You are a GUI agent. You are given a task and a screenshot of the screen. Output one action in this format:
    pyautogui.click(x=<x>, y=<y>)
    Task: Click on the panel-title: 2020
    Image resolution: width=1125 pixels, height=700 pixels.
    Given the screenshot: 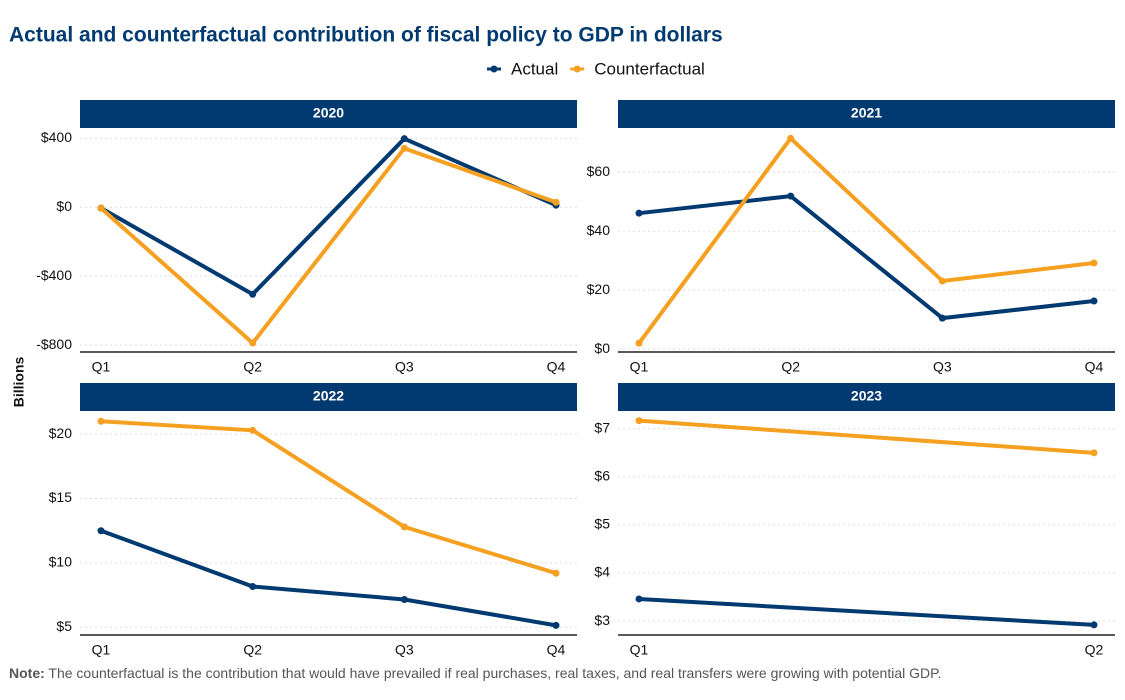 What is the action you would take?
    pyautogui.click(x=328, y=113)
    